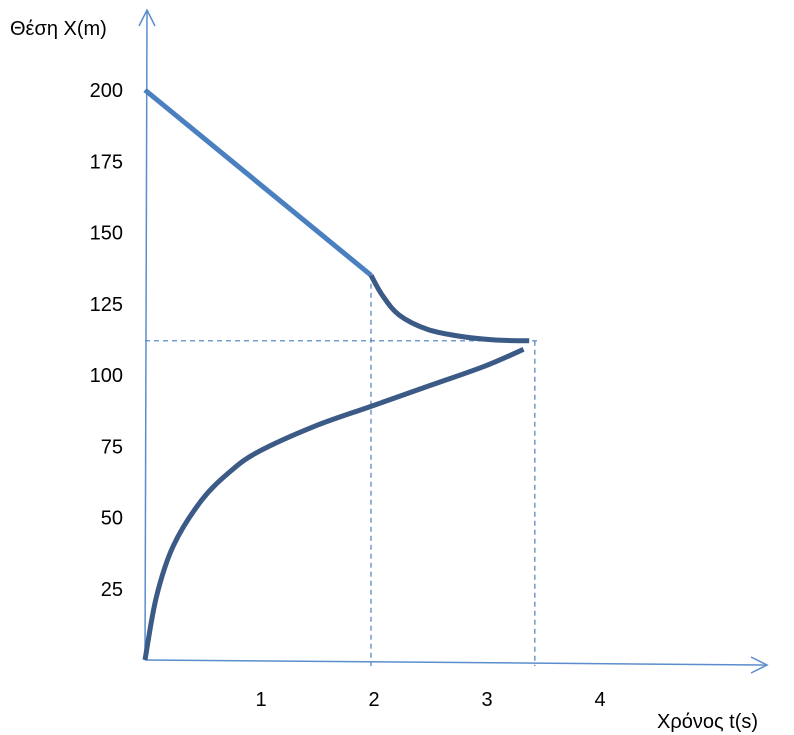 This screenshot has height=735, width=794. What do you see at coordinates (260, 700) in the screenshot?
I see `x-tick-label: 1` at bounding box center [260, 700].